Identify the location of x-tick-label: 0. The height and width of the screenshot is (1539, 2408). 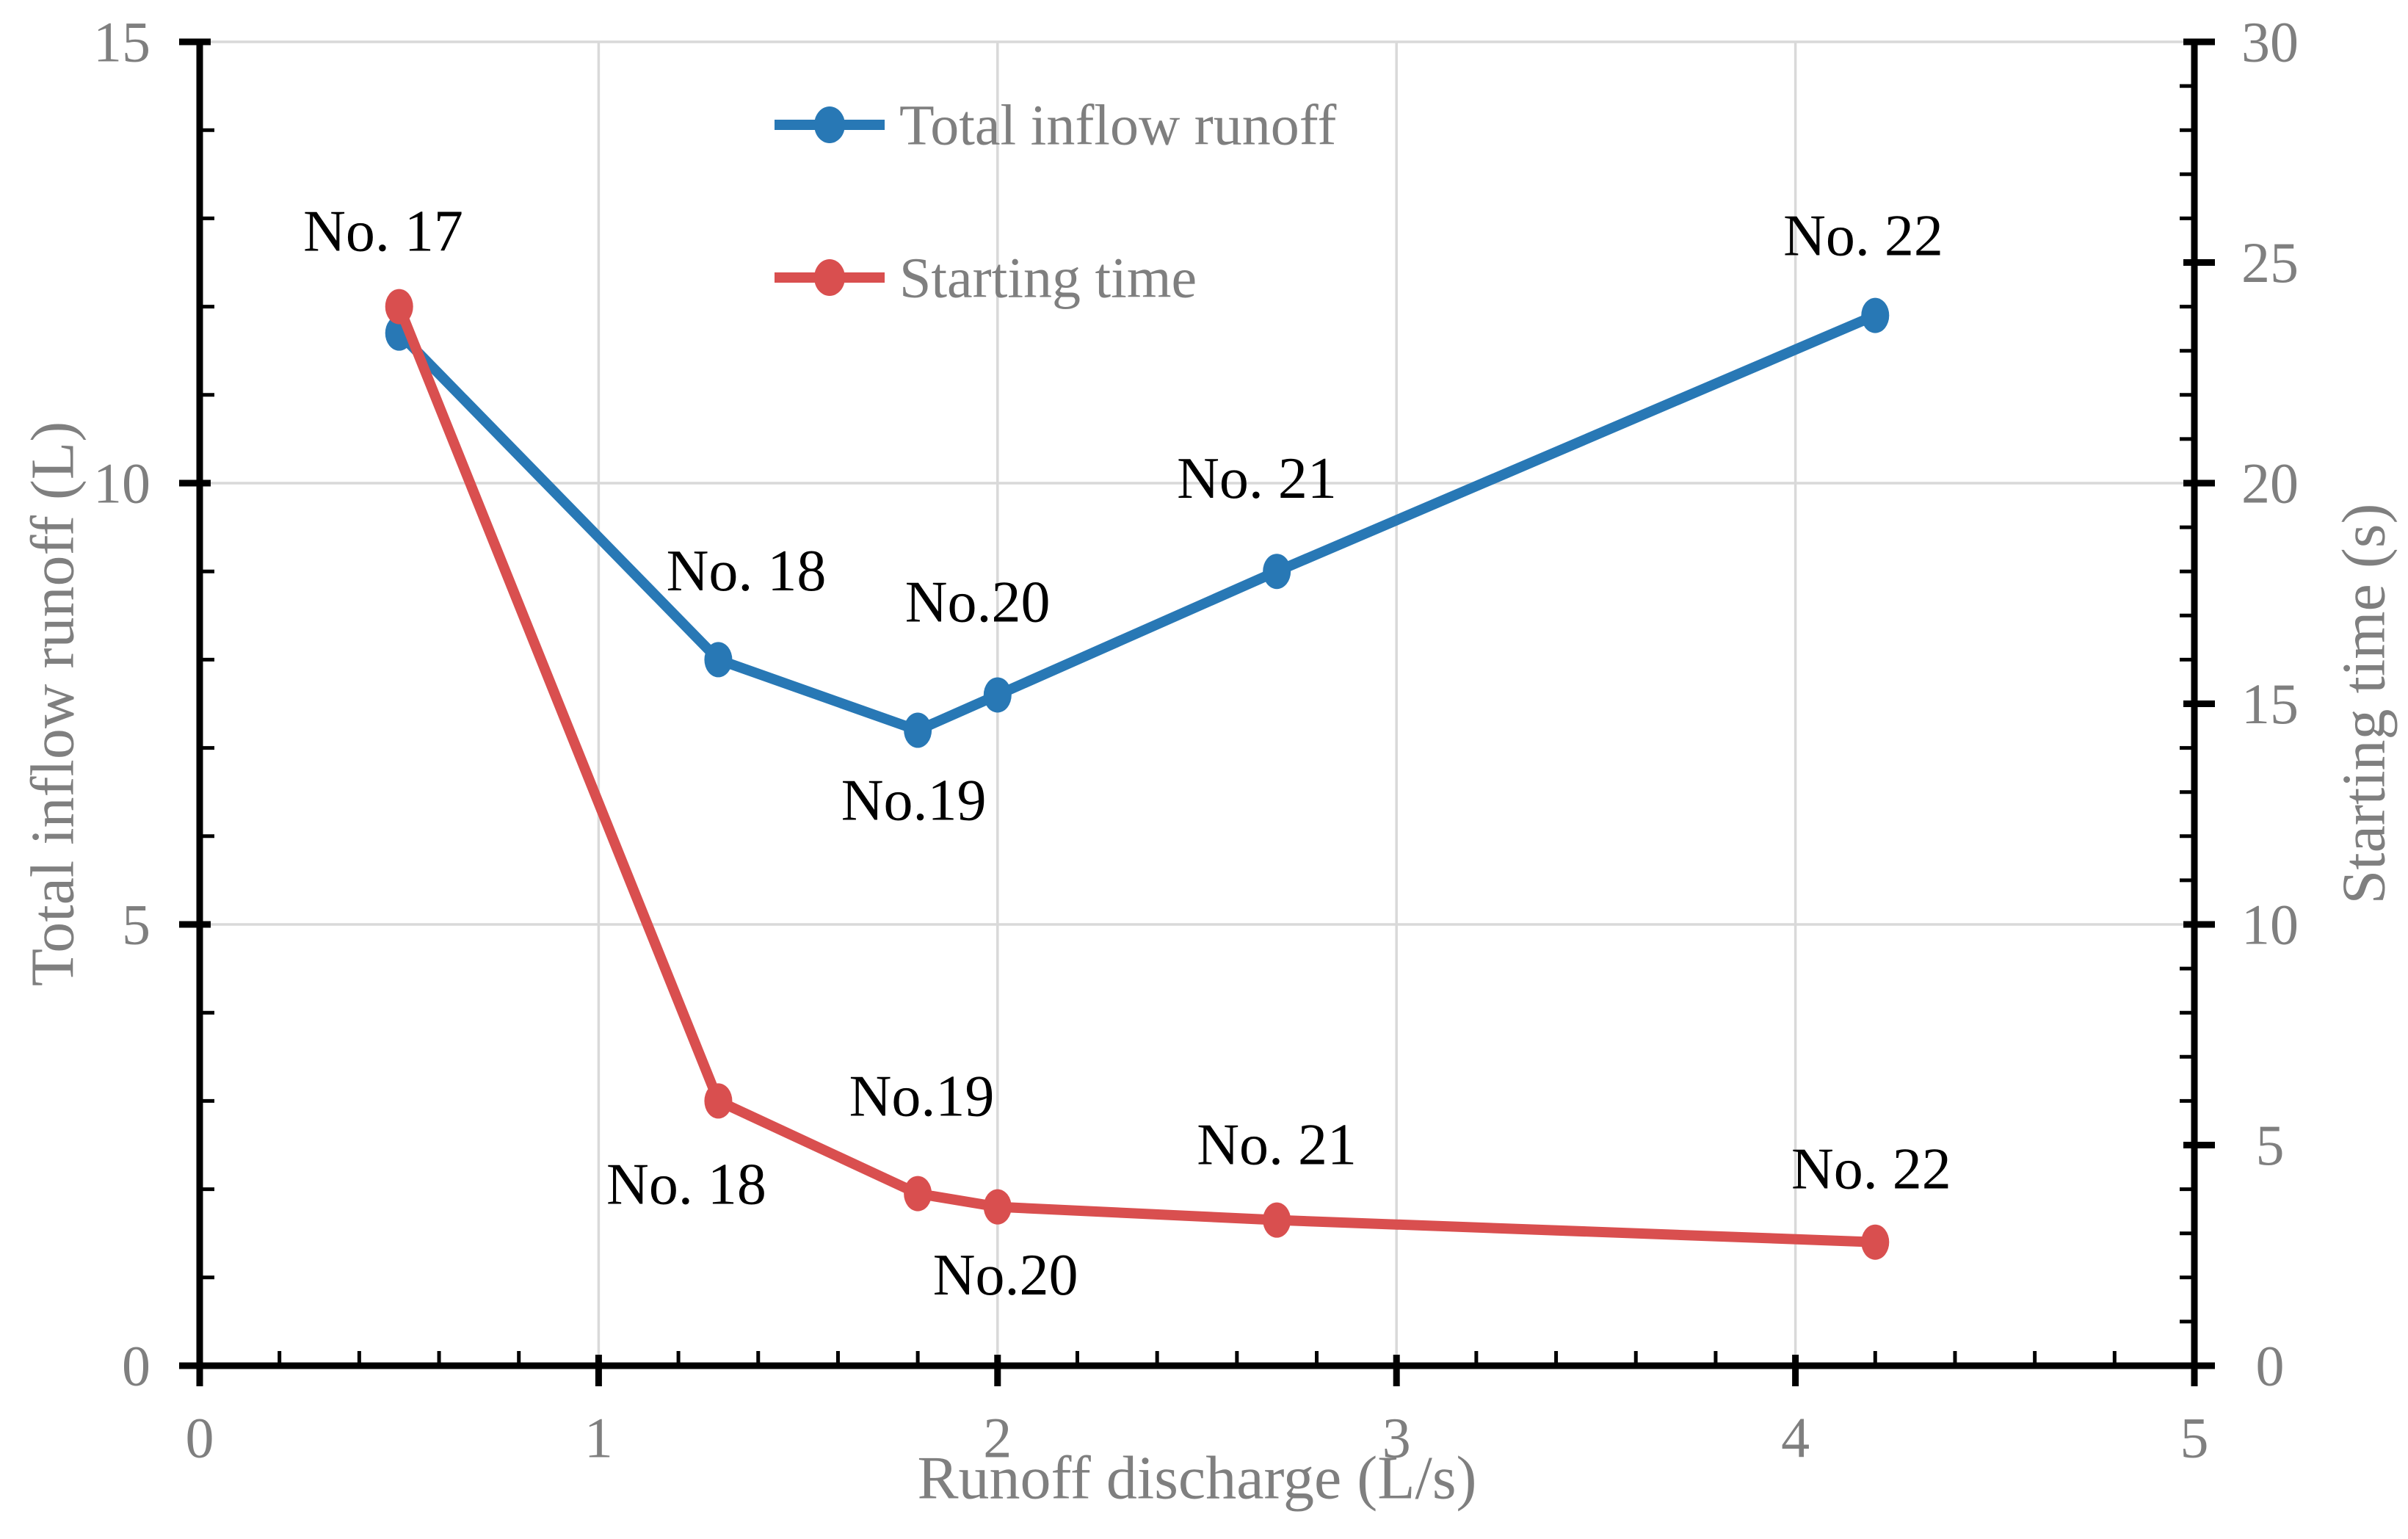
(200, 1438).